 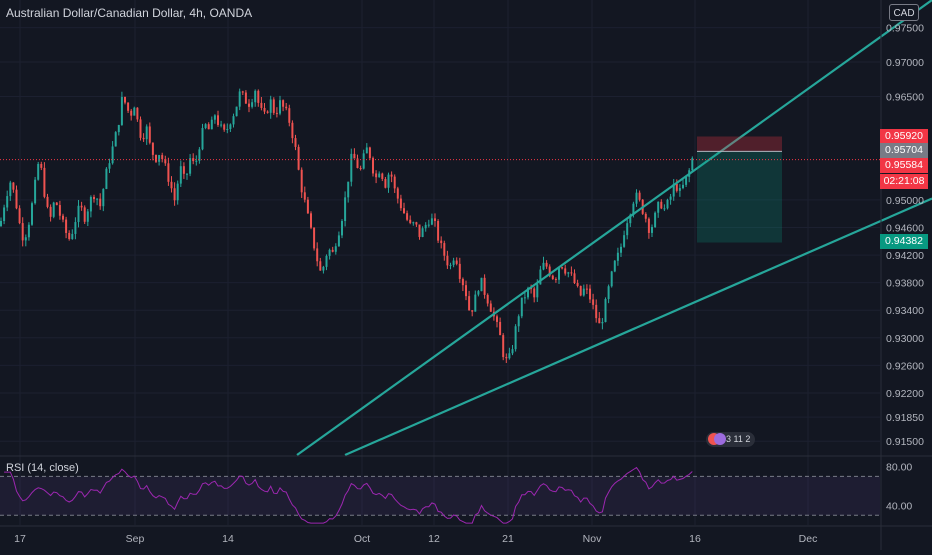 I want to click on time-tick-label: Sep, so click(x=135, y=539).